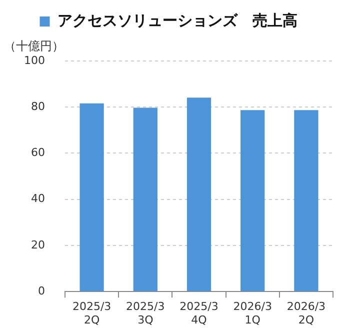  I want to click on y-axis-title: （十億円）, so click(34, 46).